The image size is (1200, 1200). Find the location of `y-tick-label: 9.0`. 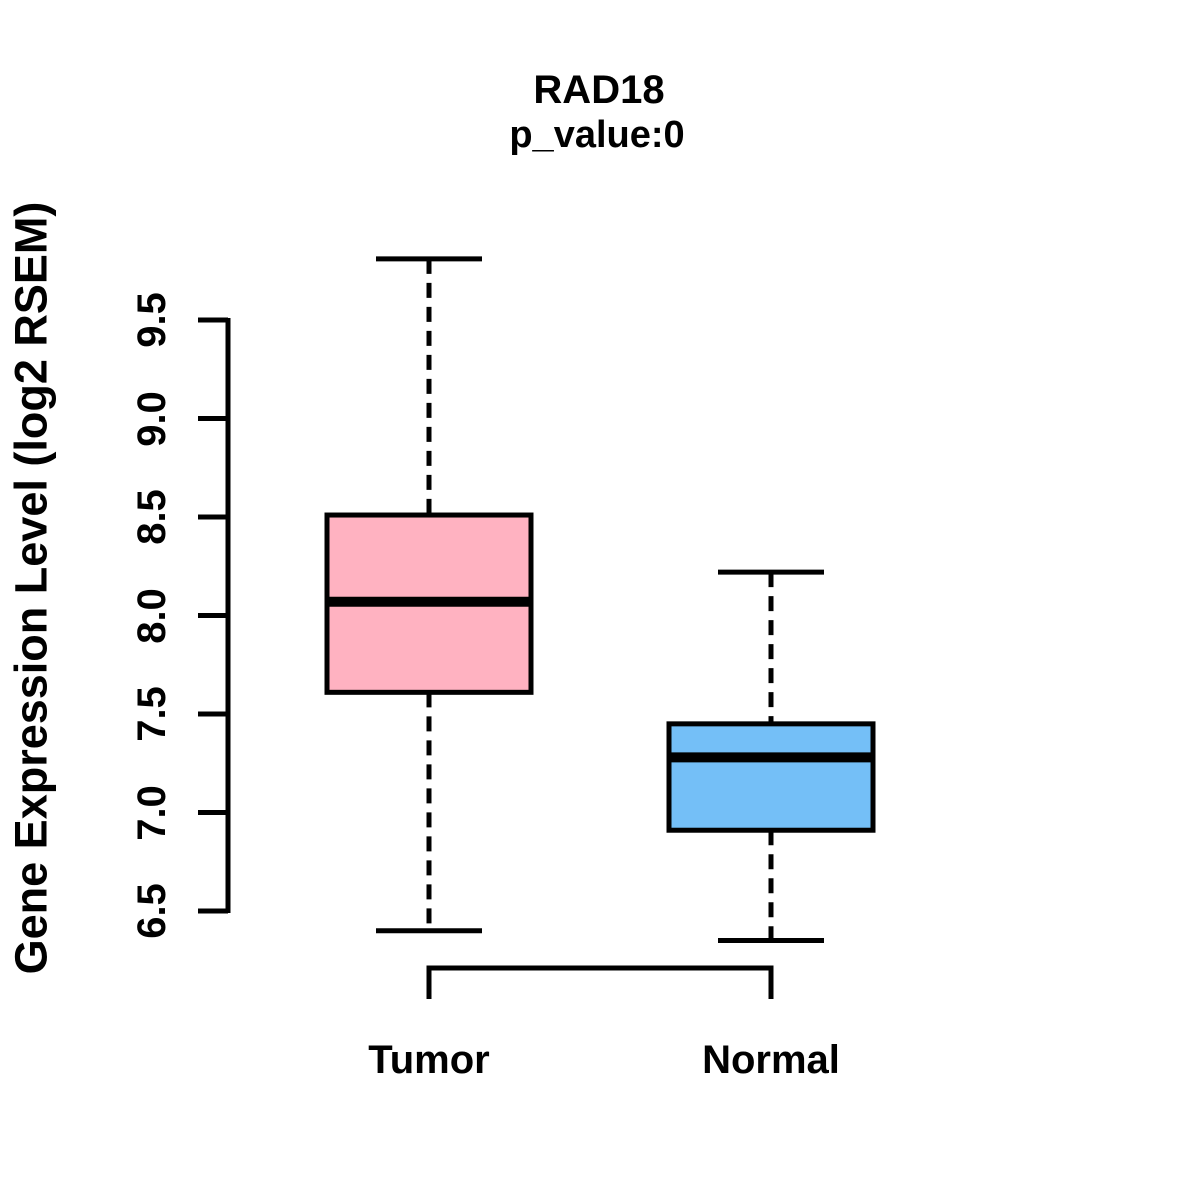

y-tick-label: 9.0 is located at coordinates (152, 418).